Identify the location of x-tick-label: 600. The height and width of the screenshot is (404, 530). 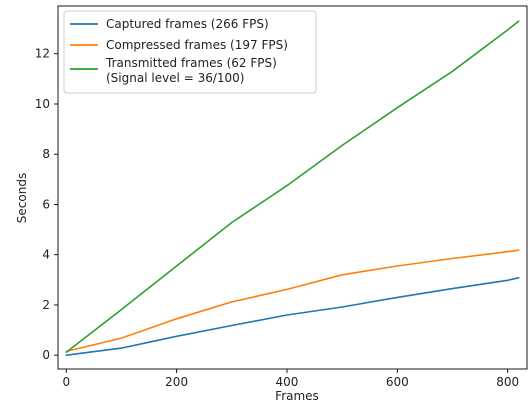
(397, 382).